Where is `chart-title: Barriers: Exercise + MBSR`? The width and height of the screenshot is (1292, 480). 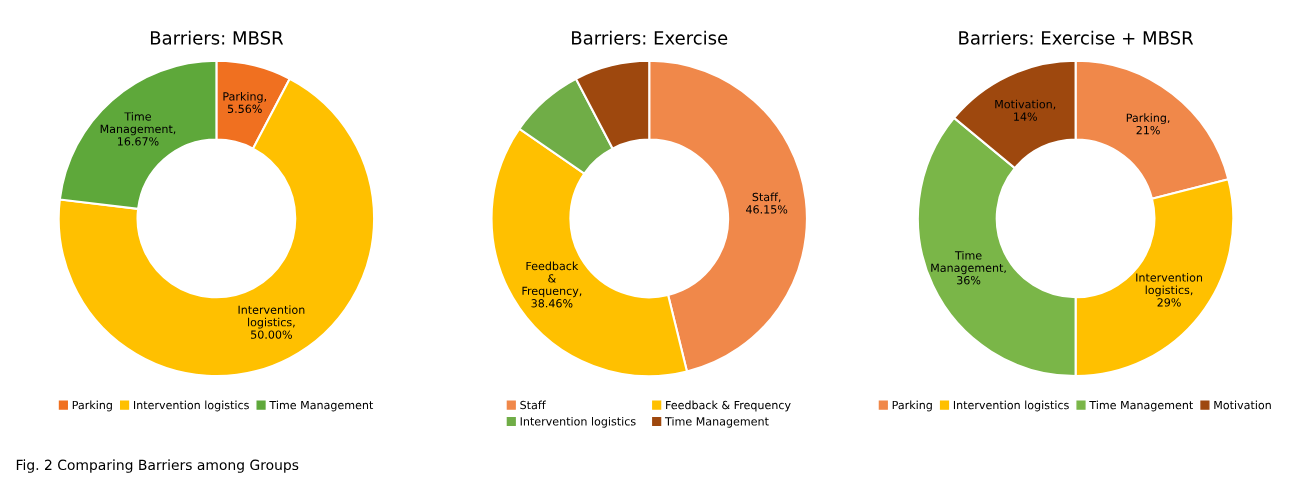
chart-title: Barriers: Exercise + MBSR is located at coordinates (1076, 37).